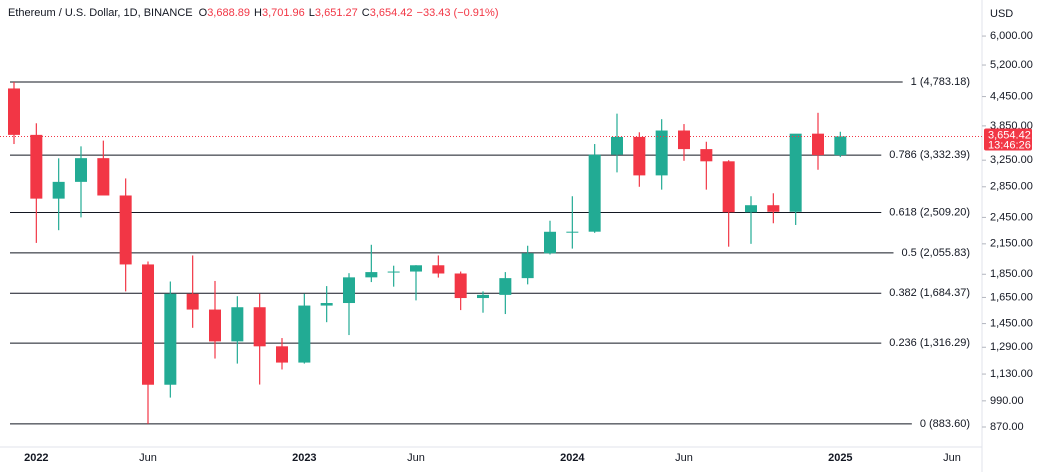  What do you see at coordinates (1011, 374) in the screenshot?
I see `y-tick-label: 1,130.00` at bounding box center [1011, 374].